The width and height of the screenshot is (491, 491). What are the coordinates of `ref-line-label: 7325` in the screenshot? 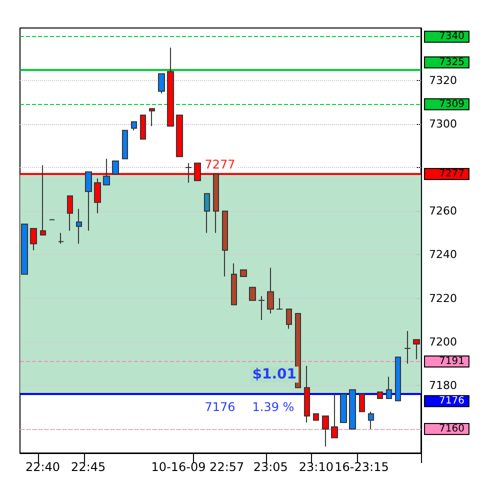 It's located at (451, 62).